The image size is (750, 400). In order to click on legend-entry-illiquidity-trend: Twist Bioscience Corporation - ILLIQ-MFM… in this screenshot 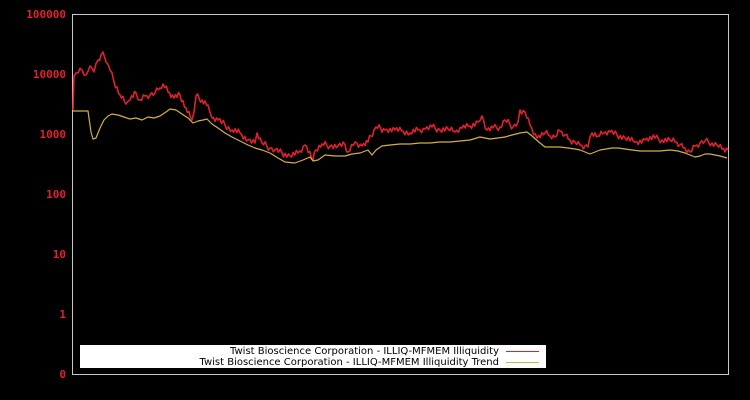, I will do `click(372, 362)`.